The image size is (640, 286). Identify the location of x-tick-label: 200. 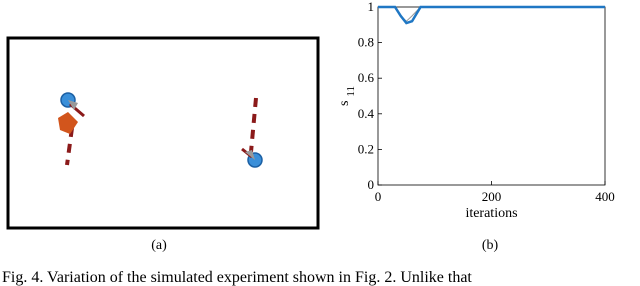
(492, 196).